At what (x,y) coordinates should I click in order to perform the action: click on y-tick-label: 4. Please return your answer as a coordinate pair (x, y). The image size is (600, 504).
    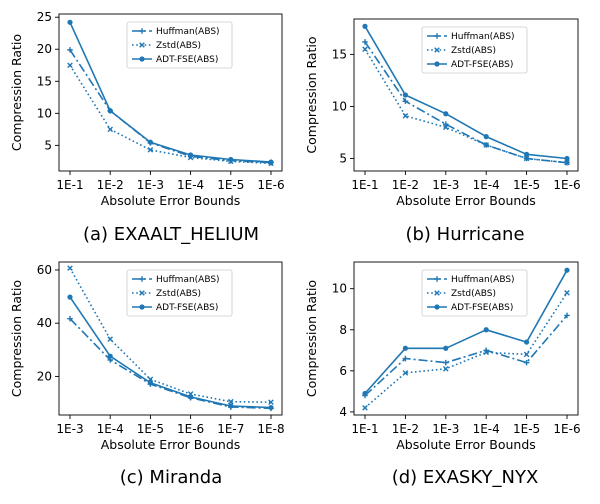
    Looking at the image, I should click on (343, 412).